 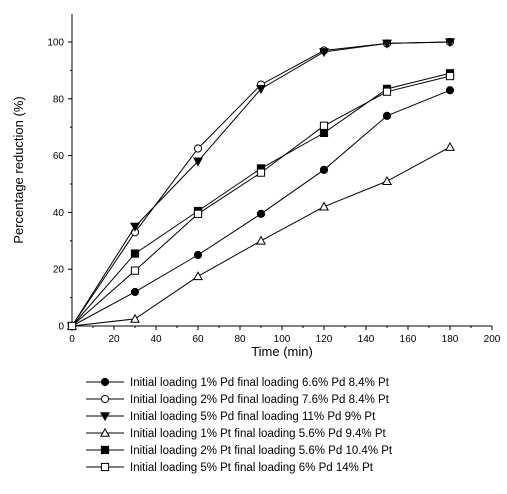 I want to click on y-axis-ticks: 0 20 40 60 80 100, so click(x=59, y=185).